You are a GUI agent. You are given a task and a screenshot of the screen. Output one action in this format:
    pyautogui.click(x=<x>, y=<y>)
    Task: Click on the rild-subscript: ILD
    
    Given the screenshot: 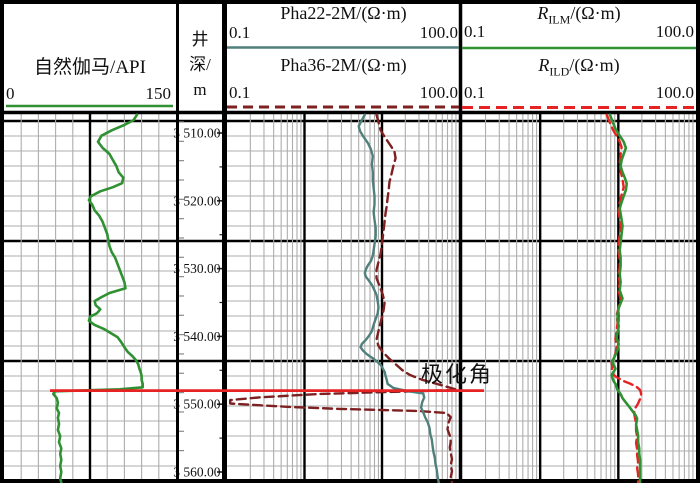 What is the action you would take?
    pyautogui.click(x=559, y=71)
    